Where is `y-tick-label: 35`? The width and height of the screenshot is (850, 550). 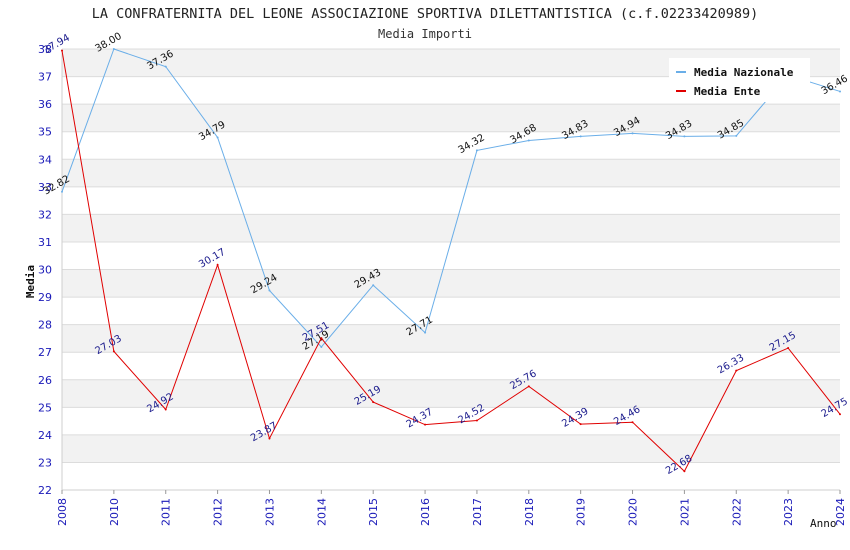
y-tick-label: 35 is located at coordinates (45, 132).